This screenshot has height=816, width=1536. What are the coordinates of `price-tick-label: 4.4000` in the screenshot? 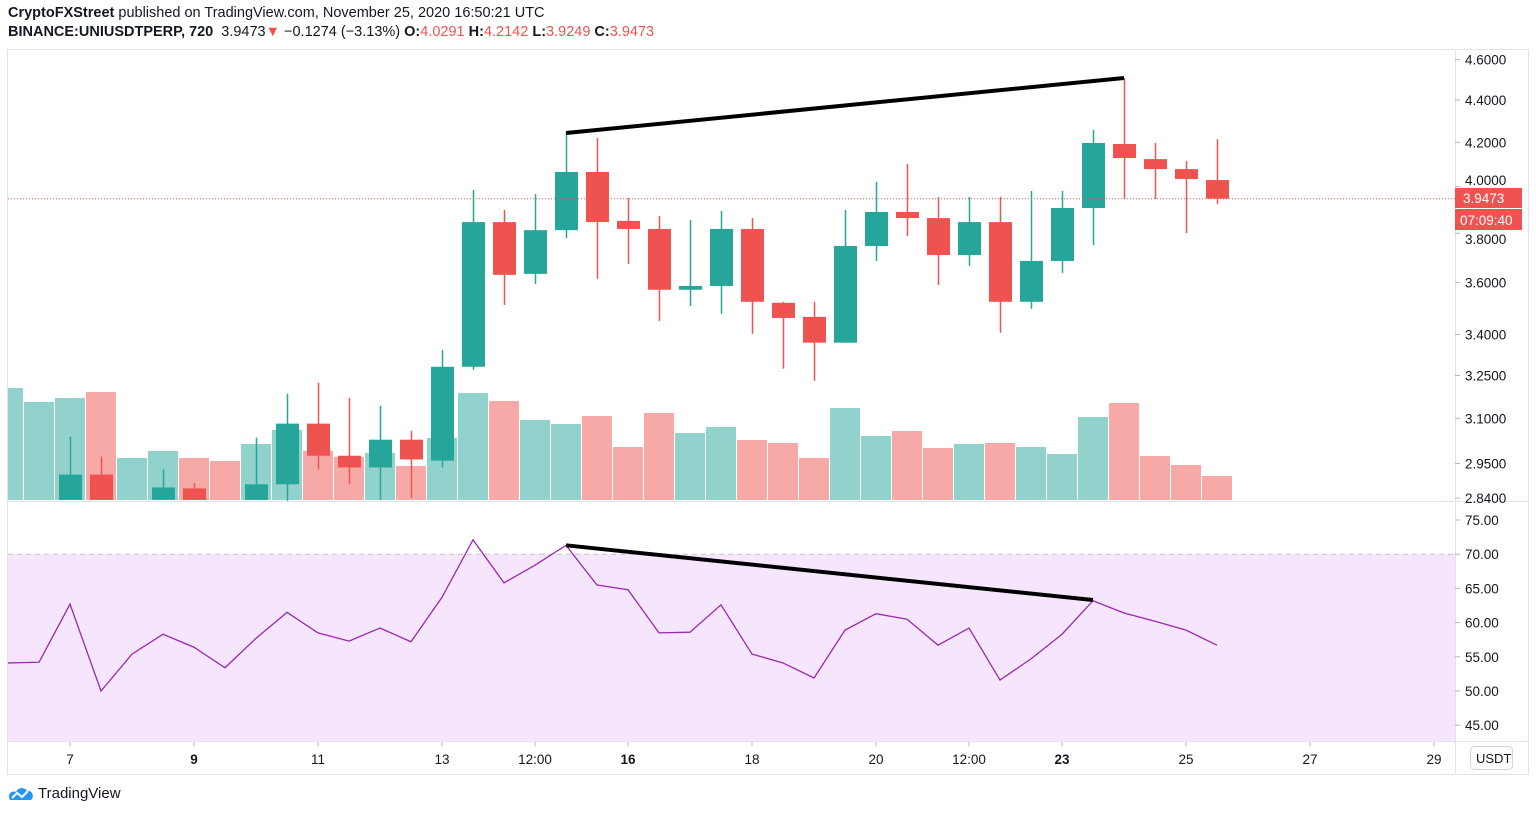 It's located at (1485, 100).